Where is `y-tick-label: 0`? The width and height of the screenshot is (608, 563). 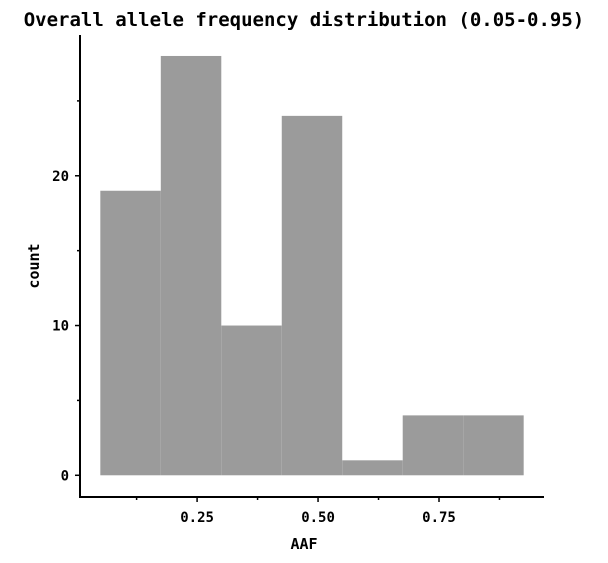 y-tick-label: 0 is located at coordinates (65, 476).